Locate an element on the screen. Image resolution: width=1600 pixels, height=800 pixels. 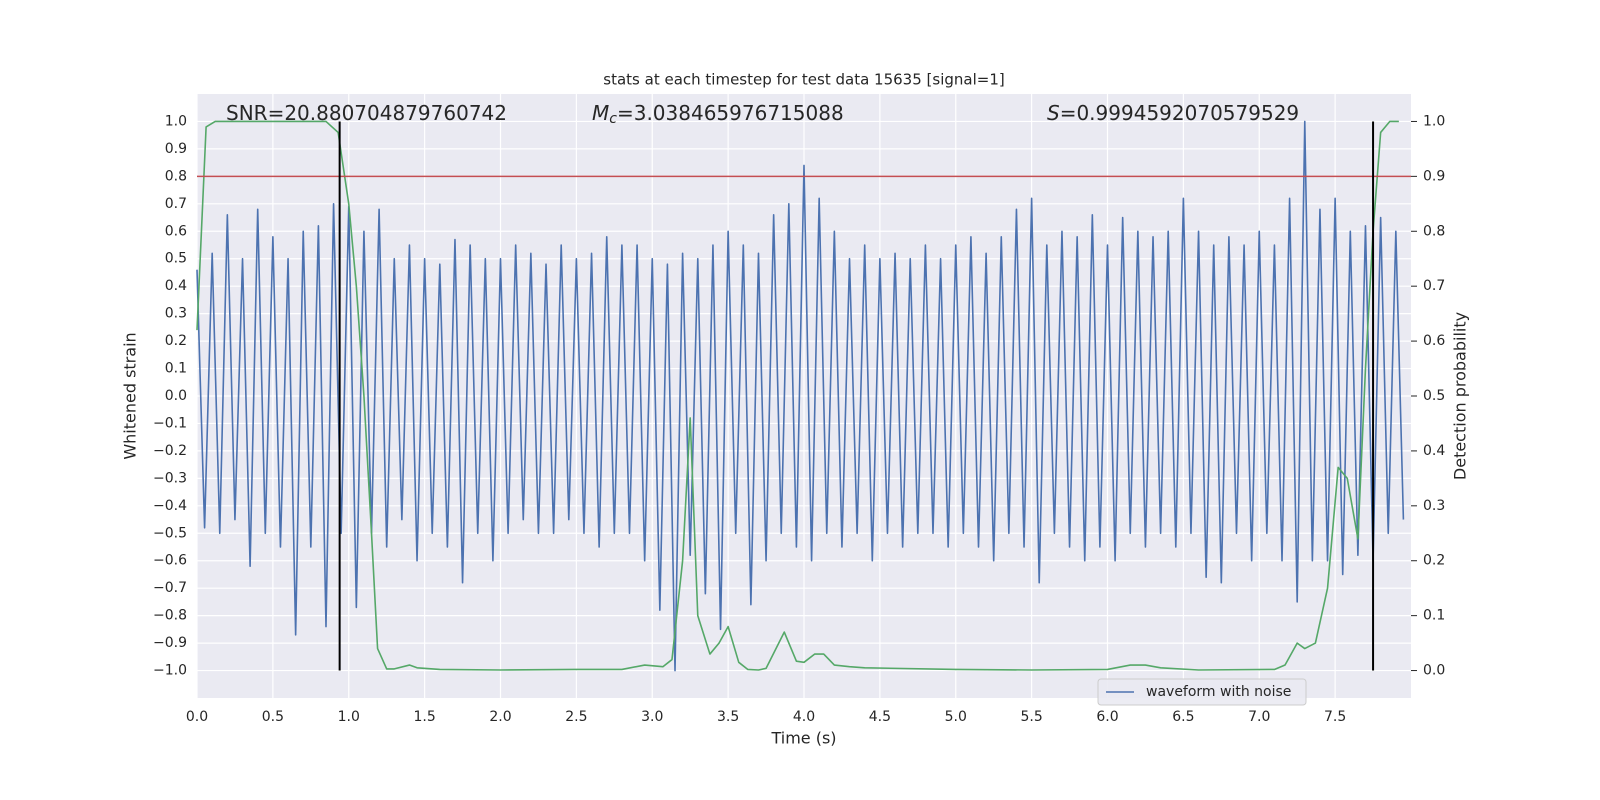
y-tick-label: −0.1 is located at coordinates (170, 423).